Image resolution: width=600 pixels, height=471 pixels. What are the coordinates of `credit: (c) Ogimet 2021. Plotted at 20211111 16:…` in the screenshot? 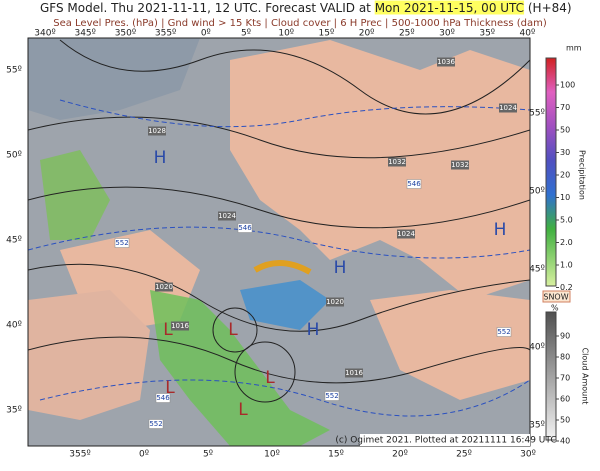 It's located at (445, 441).